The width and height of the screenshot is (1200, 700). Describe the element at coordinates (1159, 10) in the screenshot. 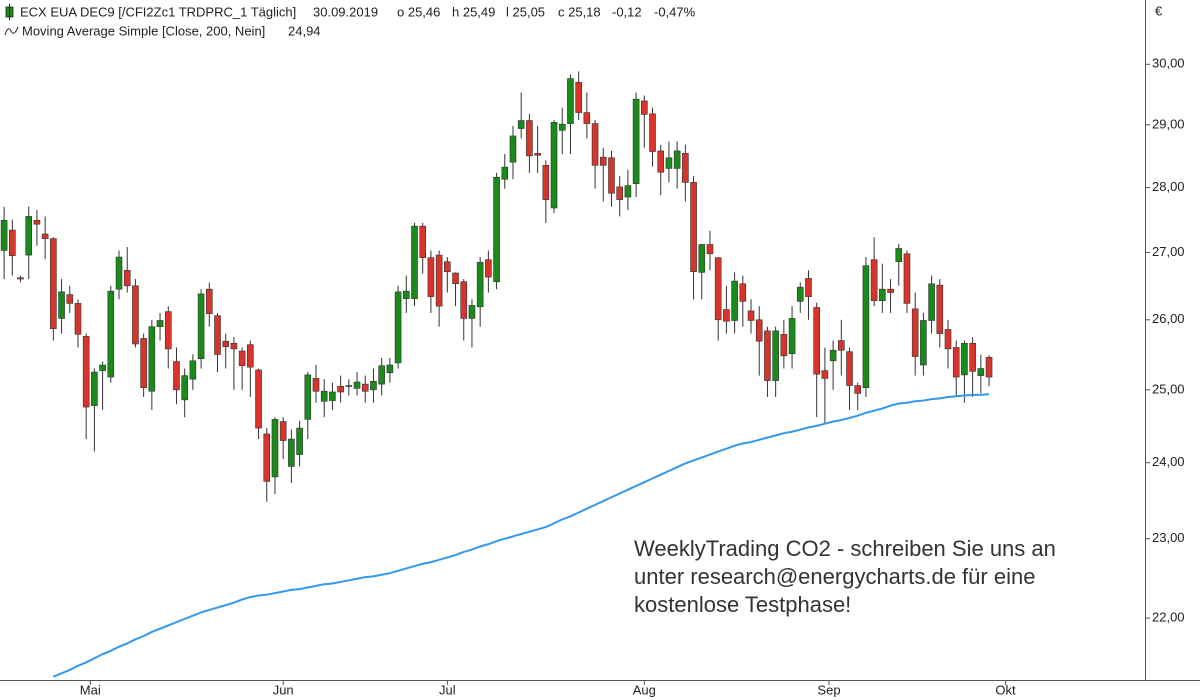

I see `y-unit: €` at that location.